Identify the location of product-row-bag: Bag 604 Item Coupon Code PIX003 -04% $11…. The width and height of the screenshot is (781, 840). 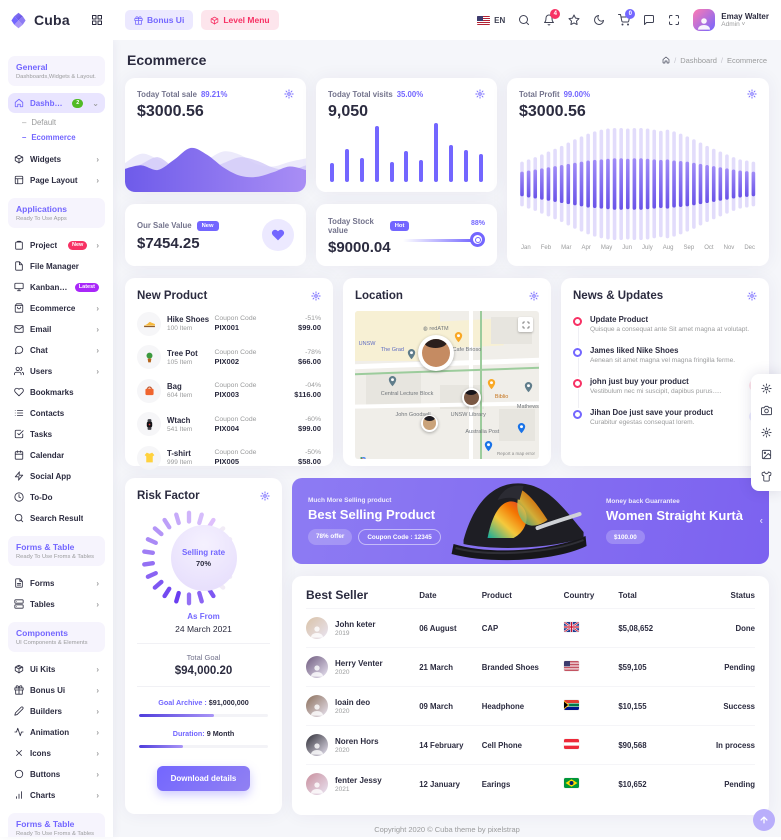
(229, 391).